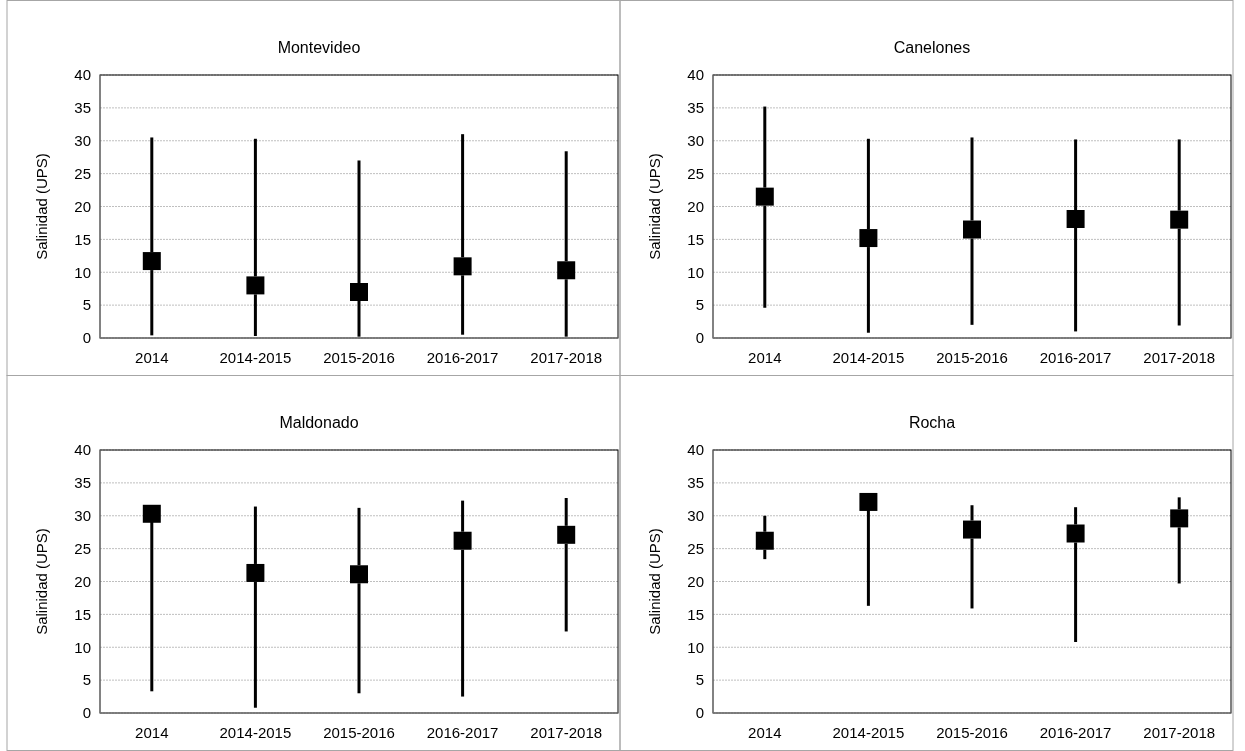  I want to click on chart-title: Rocha, so click(932, 422).